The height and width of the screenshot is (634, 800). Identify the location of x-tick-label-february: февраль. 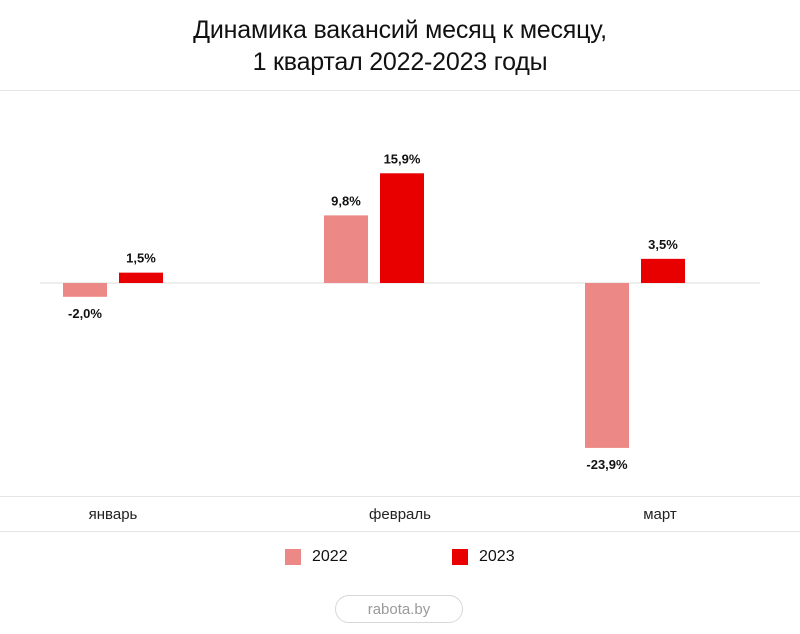
(400, 514).